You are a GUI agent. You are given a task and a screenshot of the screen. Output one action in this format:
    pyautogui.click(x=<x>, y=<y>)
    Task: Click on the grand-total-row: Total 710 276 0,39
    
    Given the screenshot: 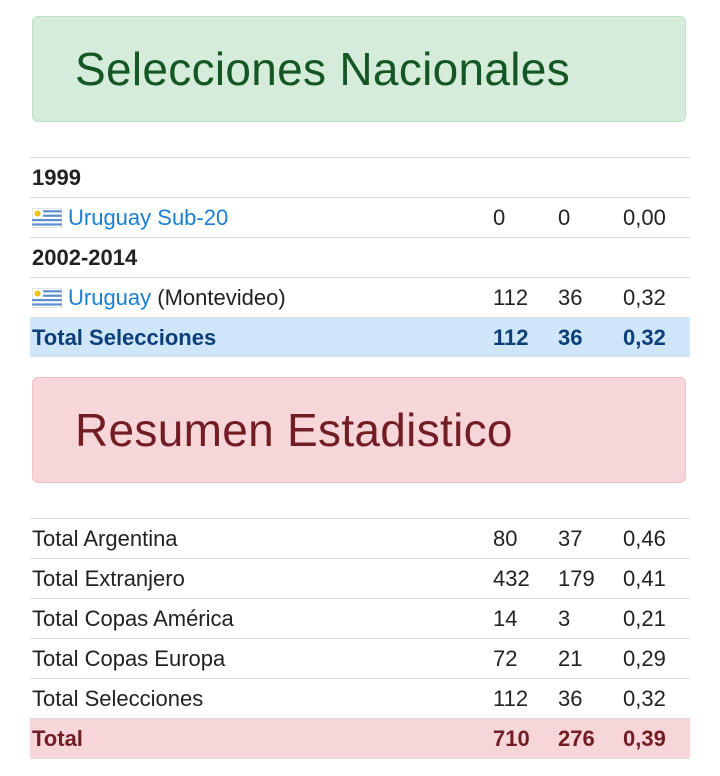 What is the action you would take?
    pyautogui.click(x=360, y=738)
    